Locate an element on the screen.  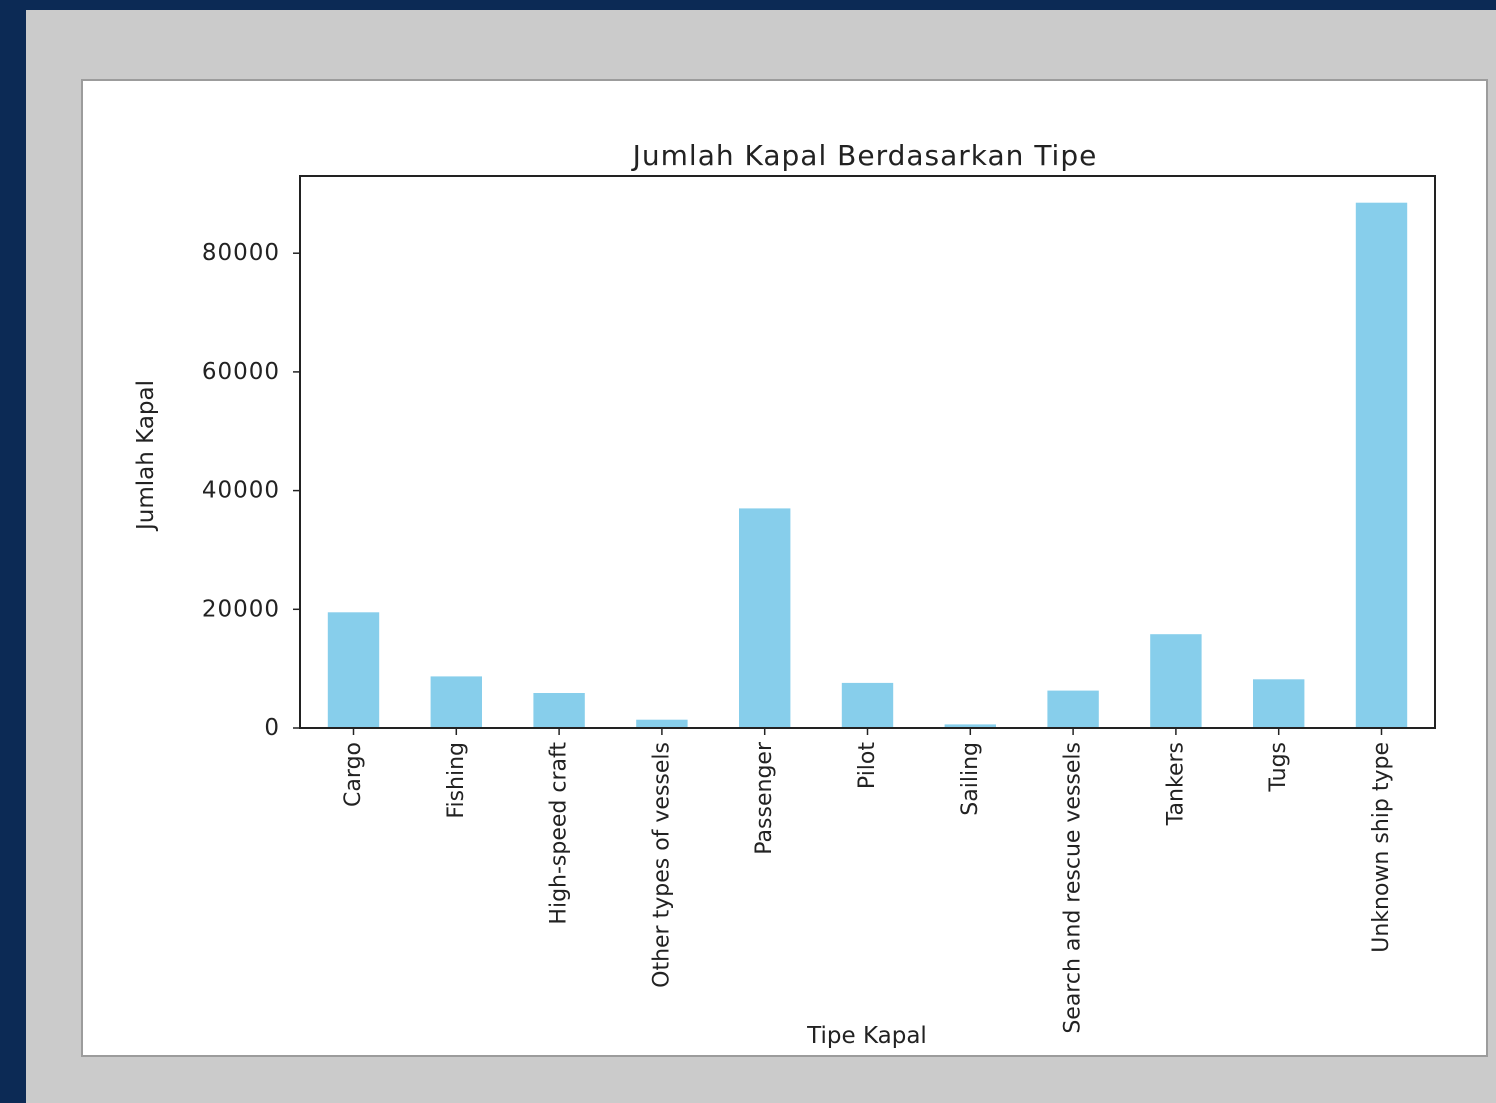
bar-unknown-ship-type is located at coordinates (1381, 465).